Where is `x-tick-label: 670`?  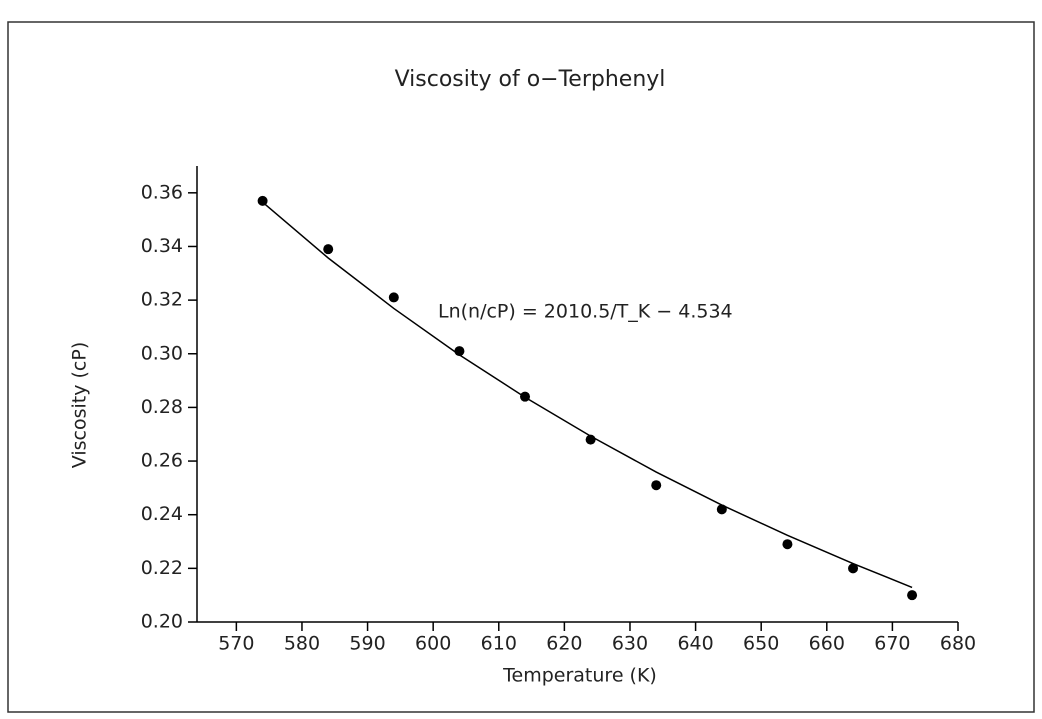
x-tick-label: 670 is located at coordinates (892, 644).